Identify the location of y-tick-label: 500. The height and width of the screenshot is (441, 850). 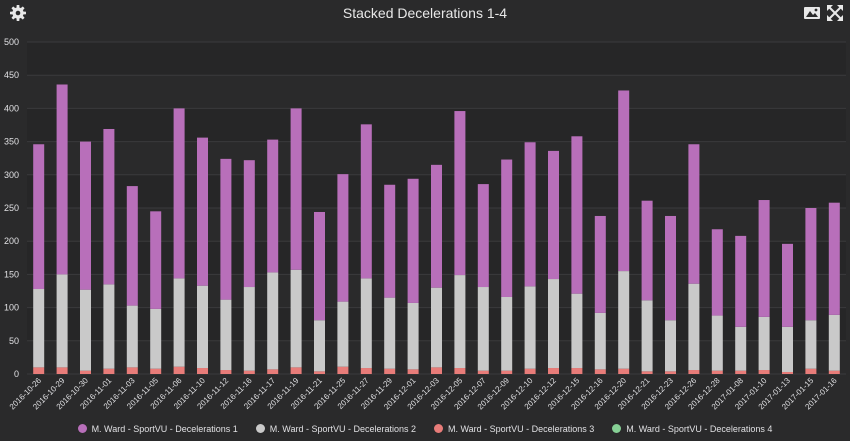
(11, 42).